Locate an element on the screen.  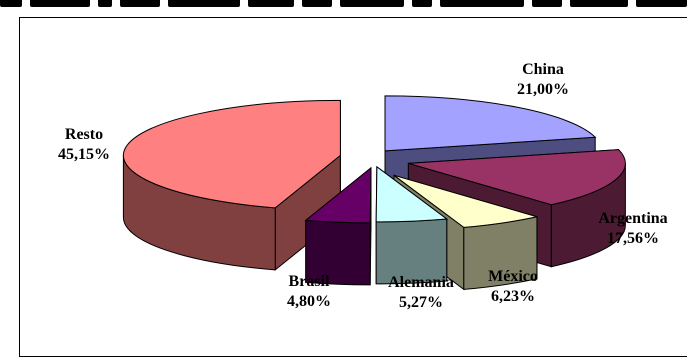
slice-label-argentina: Argentina is located at coordinates (632, 218).